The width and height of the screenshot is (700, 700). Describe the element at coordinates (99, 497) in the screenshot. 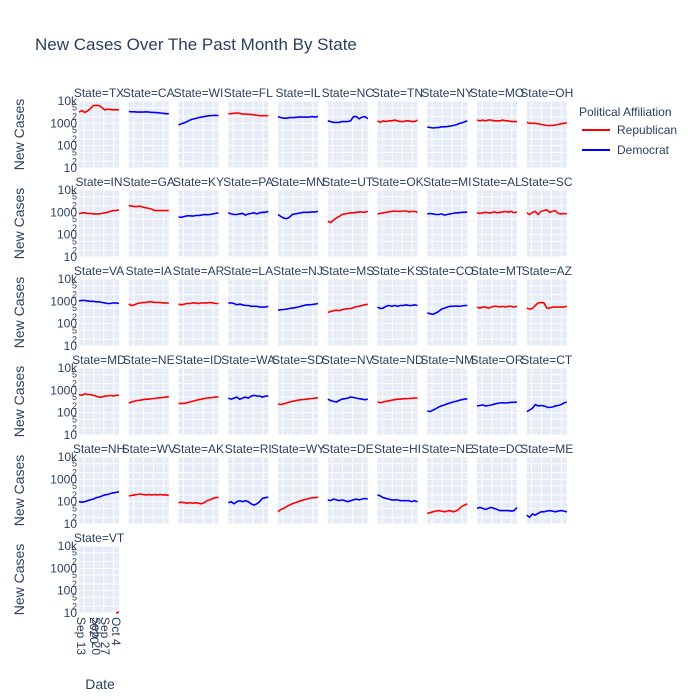

I see `series-line-nh` at that location.